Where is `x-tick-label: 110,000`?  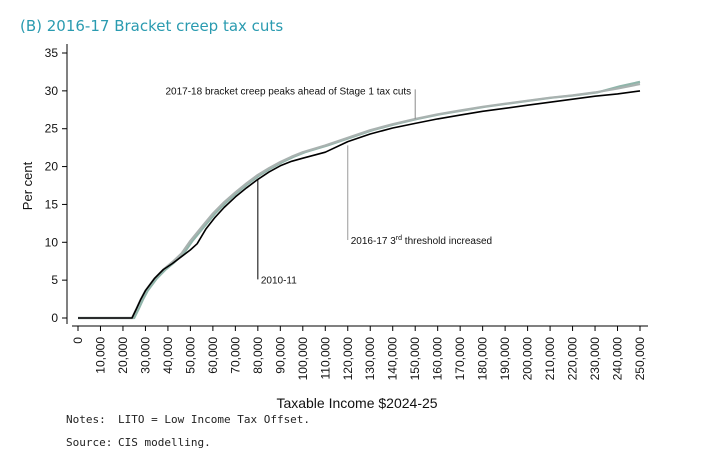
x-tick-label: 110,000 is located at coordinates (325, 358).